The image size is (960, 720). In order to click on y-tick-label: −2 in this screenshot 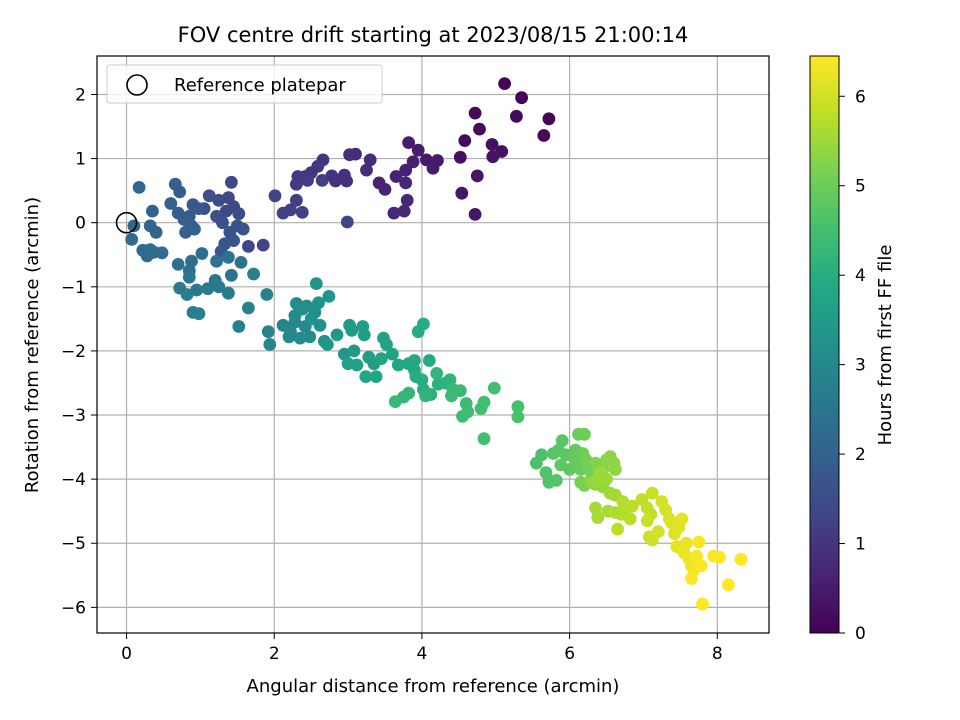, I will do `click(73, 352)`.